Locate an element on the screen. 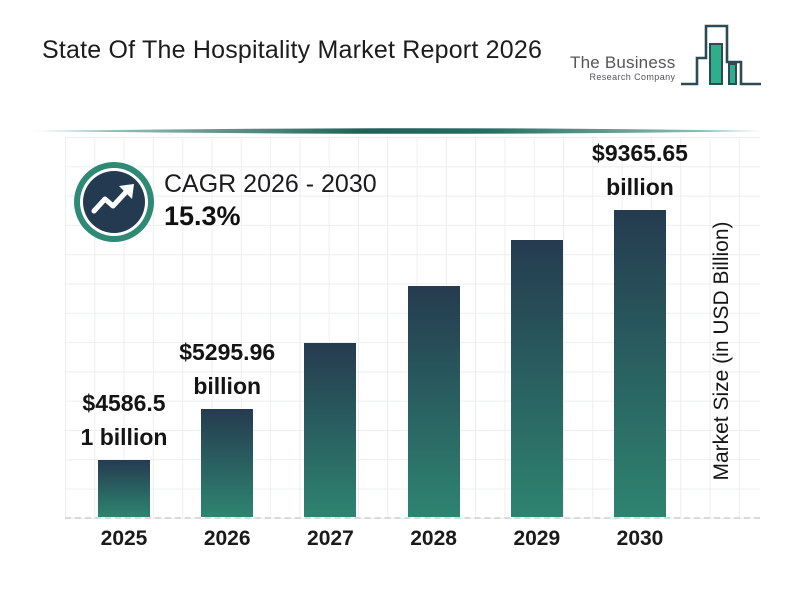  divider is located at coordinates (398, 131).